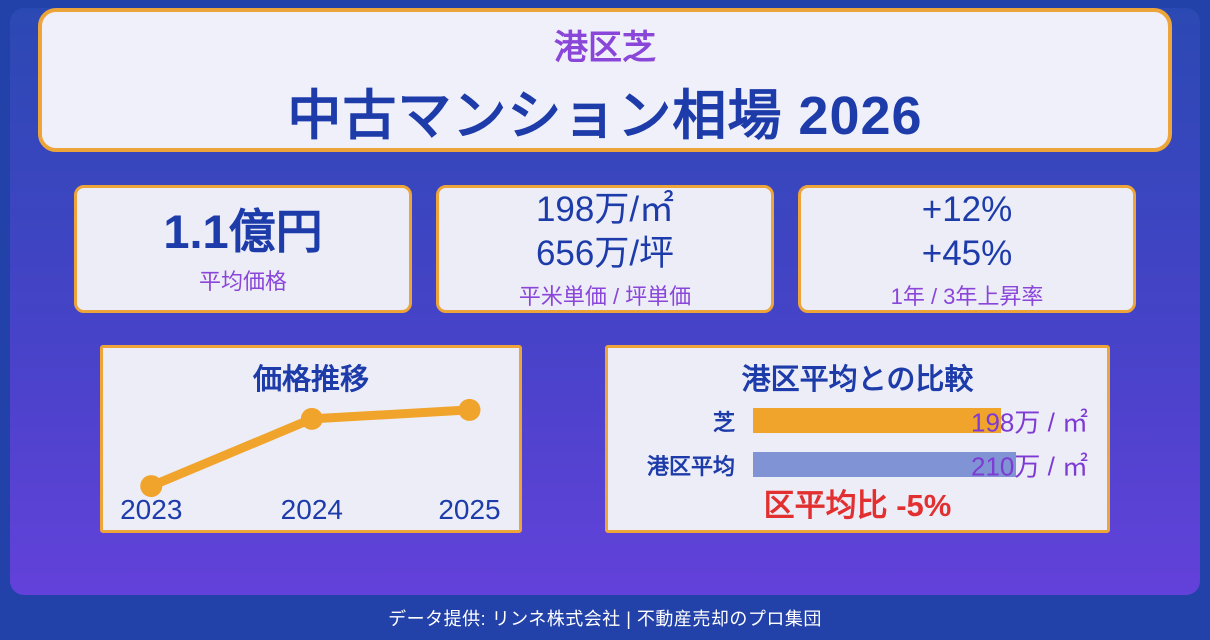 Image resolution: width=1210 pixels, height=640 pixels. I want to click on bar-minato-average, so click(884, 464).